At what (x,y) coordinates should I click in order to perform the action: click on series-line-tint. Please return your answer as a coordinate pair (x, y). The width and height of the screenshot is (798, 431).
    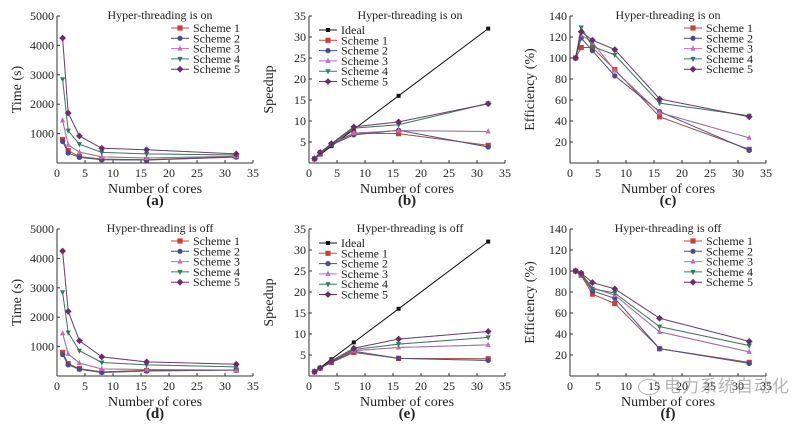
    Looking at the image, I should click on (401, 145).